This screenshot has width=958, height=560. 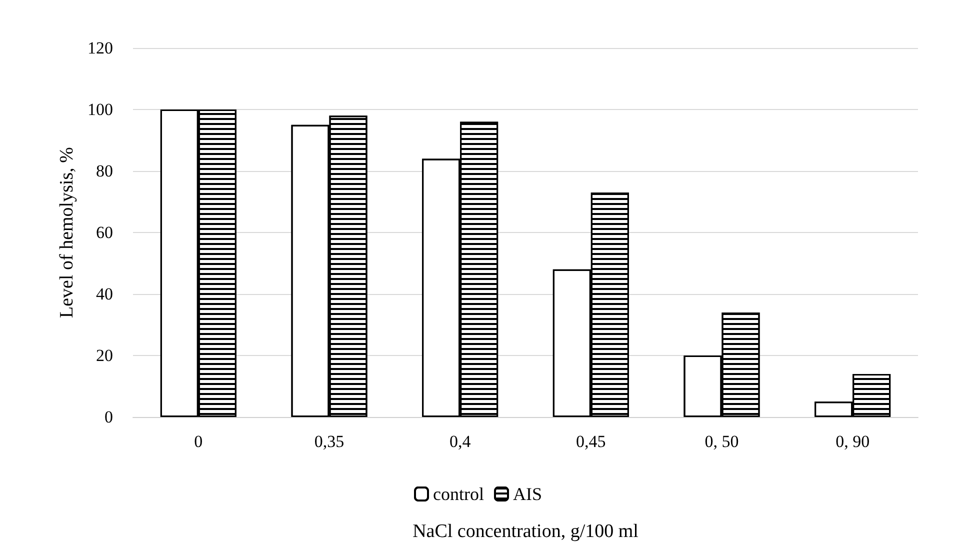 What do you see at coordinates (104, 294) in the screenshot?
I see `y-tick-label: 40` at bounding box center [104, 294].